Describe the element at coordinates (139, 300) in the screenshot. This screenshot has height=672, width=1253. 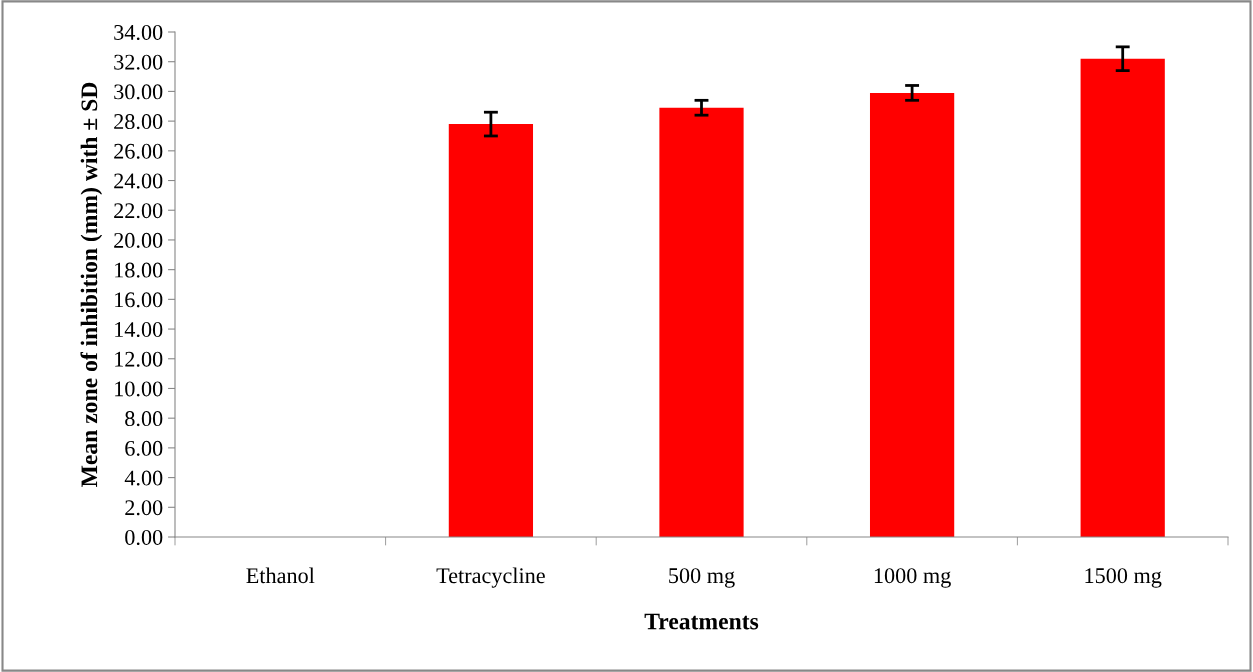
I see `y-tick-label: 16.00` at that location.